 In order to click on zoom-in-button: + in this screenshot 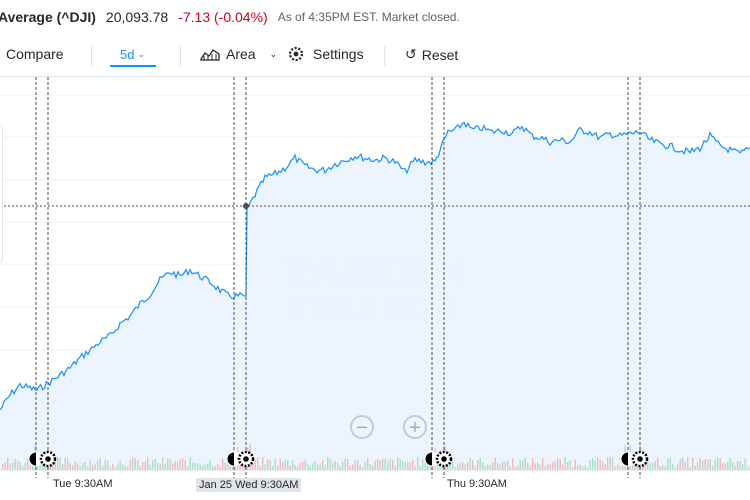, I will do `click(415, 427)`.